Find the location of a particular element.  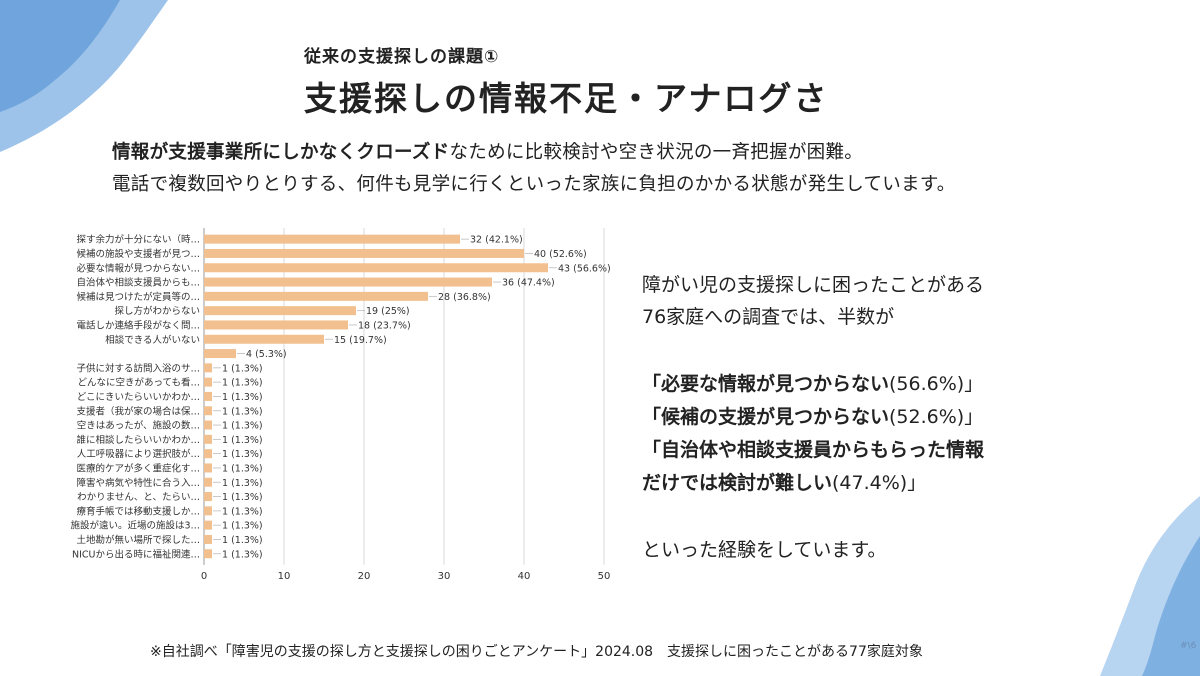

summary-intro-1: 障がい児の支援探しに困ったことがある is located at coordinates (813, 285).